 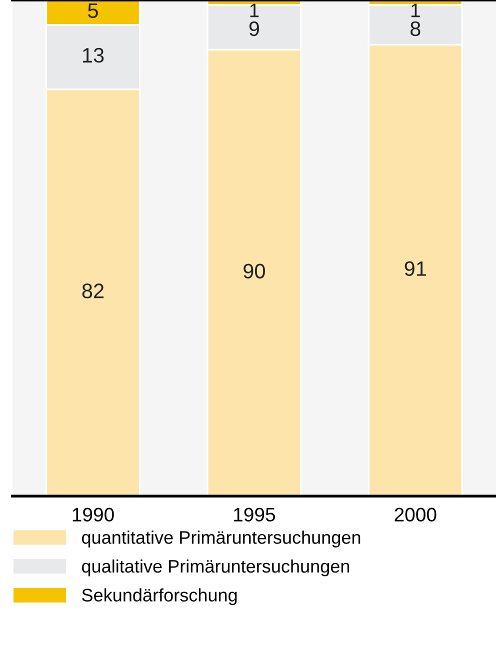 I want to click on data-label: 13, so click(x=93, y=55).